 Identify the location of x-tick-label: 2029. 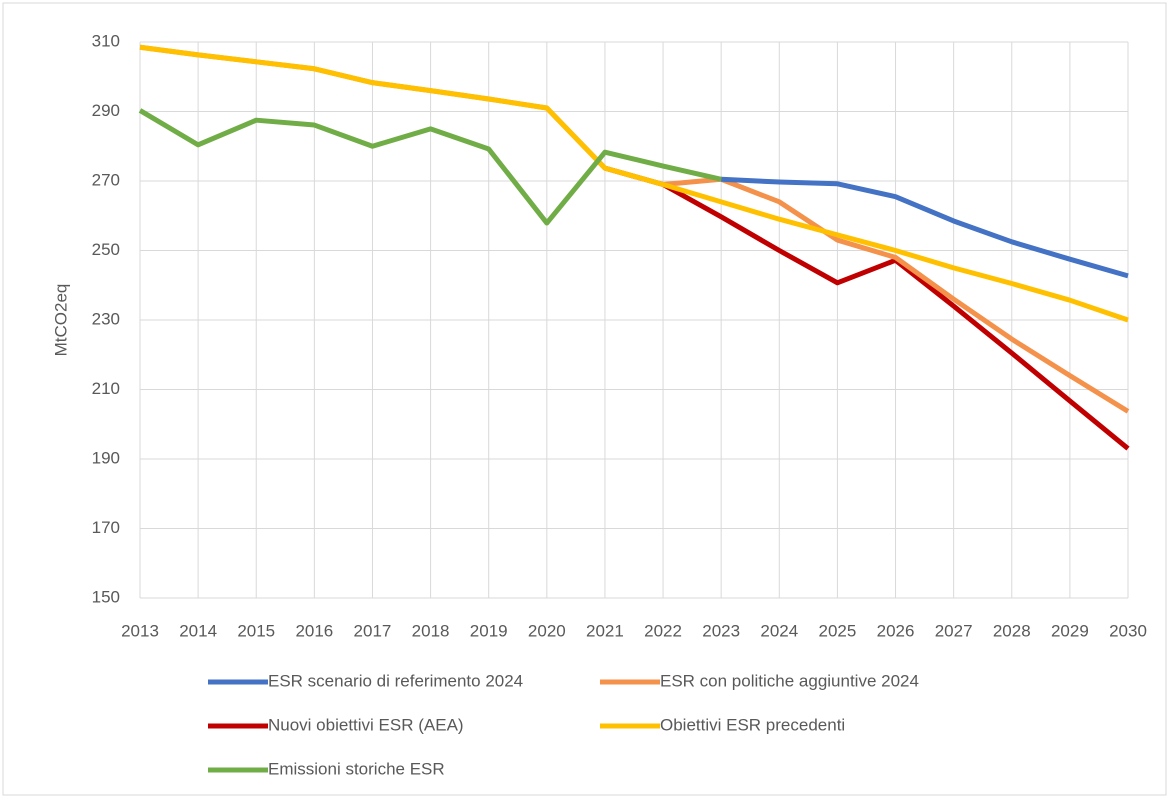
(1070, 630).